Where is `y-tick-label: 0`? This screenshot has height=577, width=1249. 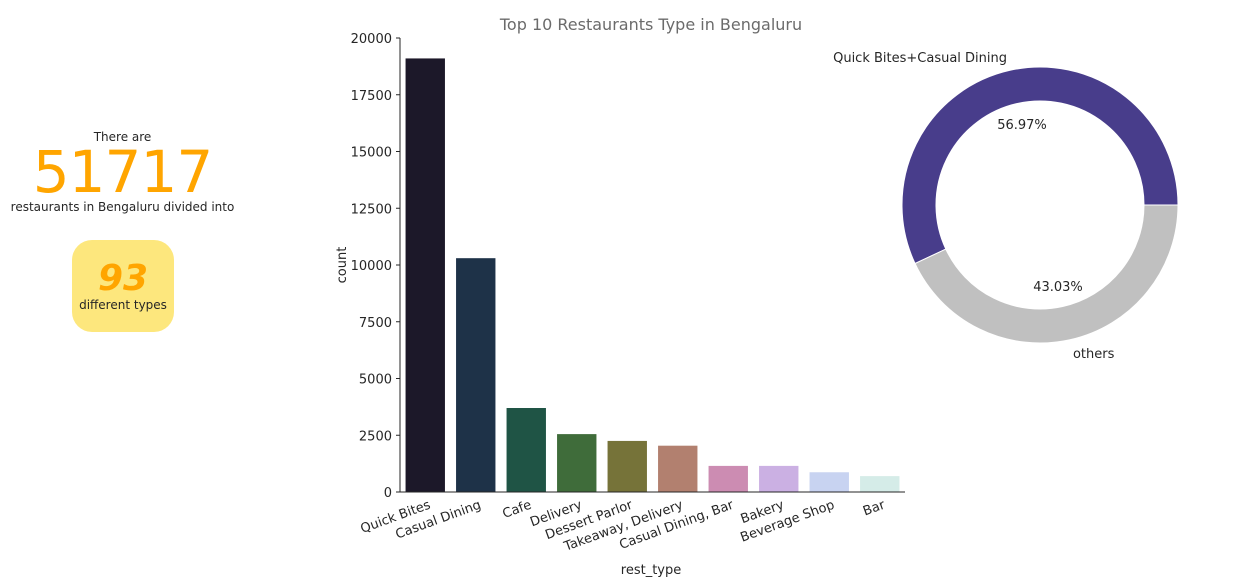
y-tick-label: 0 is located at coordinates (388, 493).